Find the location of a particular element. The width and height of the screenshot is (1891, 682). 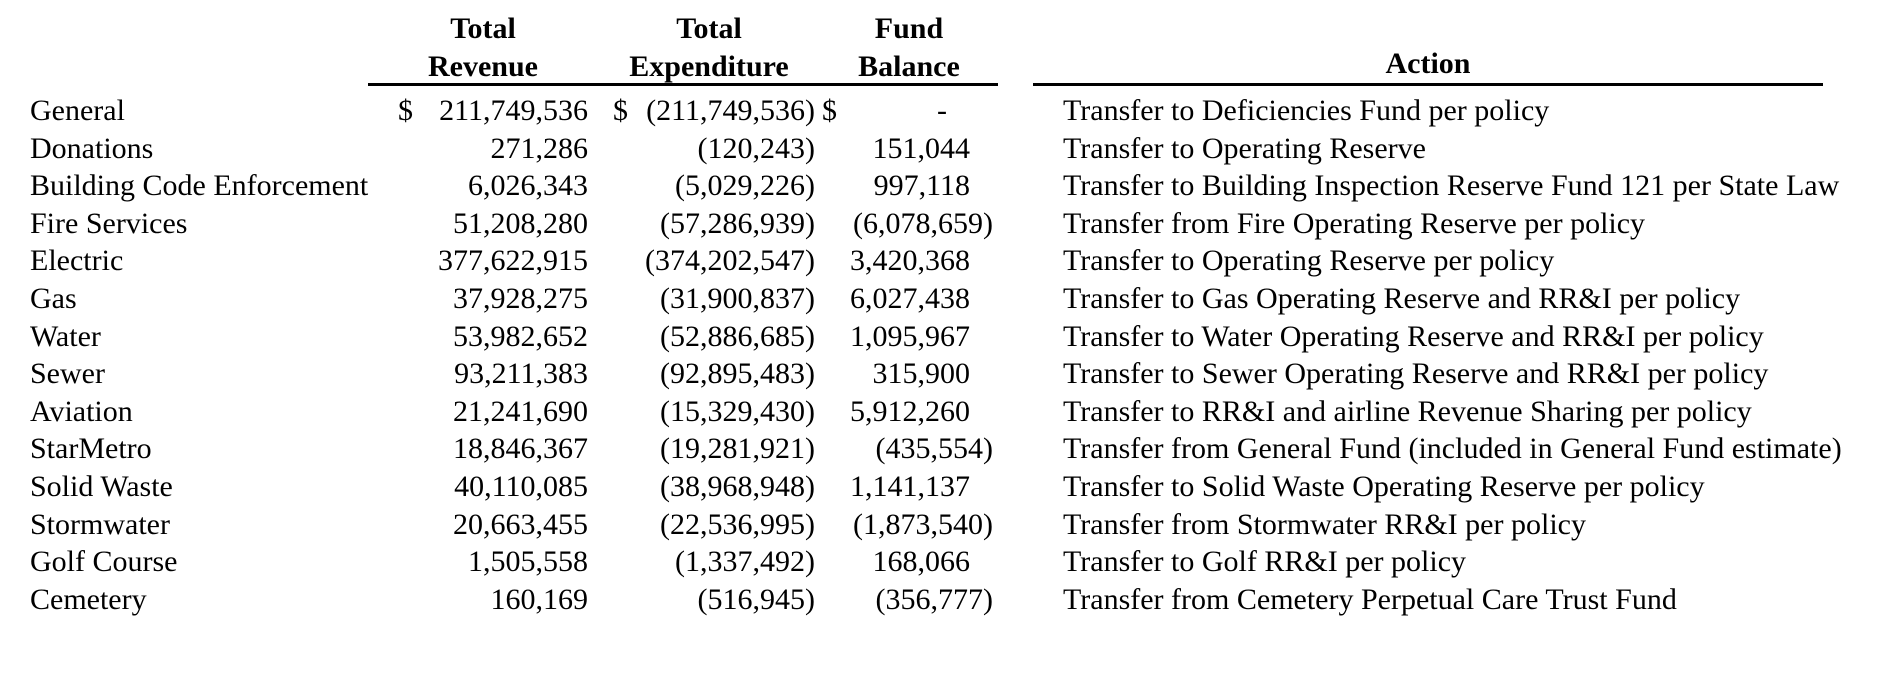

total-revenue-cell: 93,211,383 is located at coordinates (483, 374).